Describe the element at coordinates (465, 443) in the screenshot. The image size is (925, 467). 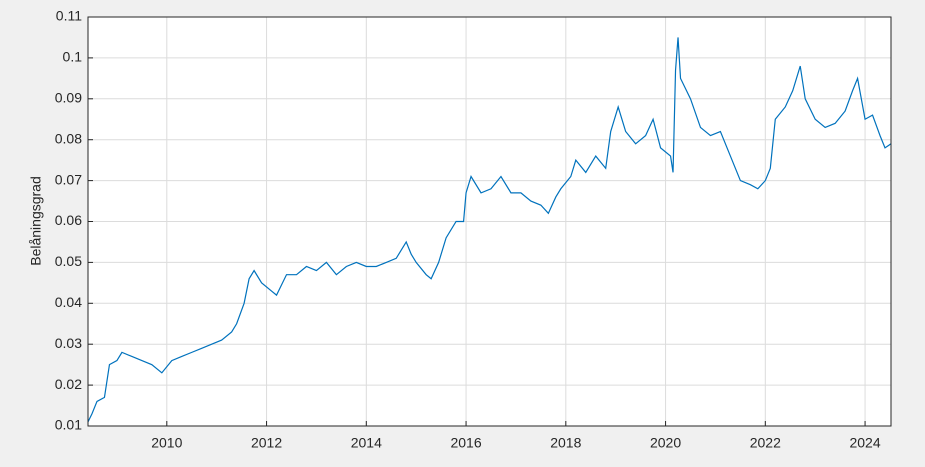
I see `x-tick-label: 2016` at that location.